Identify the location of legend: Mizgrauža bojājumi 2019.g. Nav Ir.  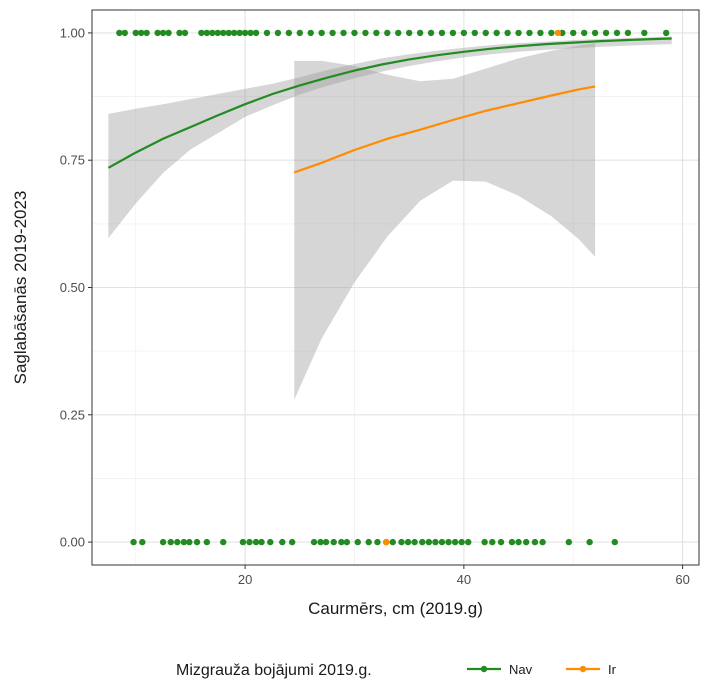
(396, 670).